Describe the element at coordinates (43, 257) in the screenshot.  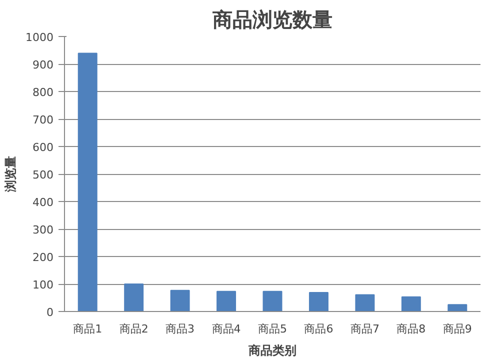
I see `y-tick-label: 200` at that location.